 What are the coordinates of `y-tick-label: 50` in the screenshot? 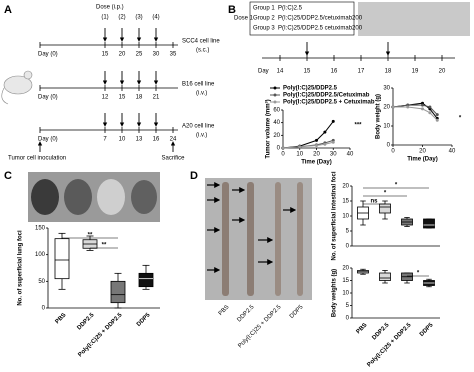 It's located at (41, 282).